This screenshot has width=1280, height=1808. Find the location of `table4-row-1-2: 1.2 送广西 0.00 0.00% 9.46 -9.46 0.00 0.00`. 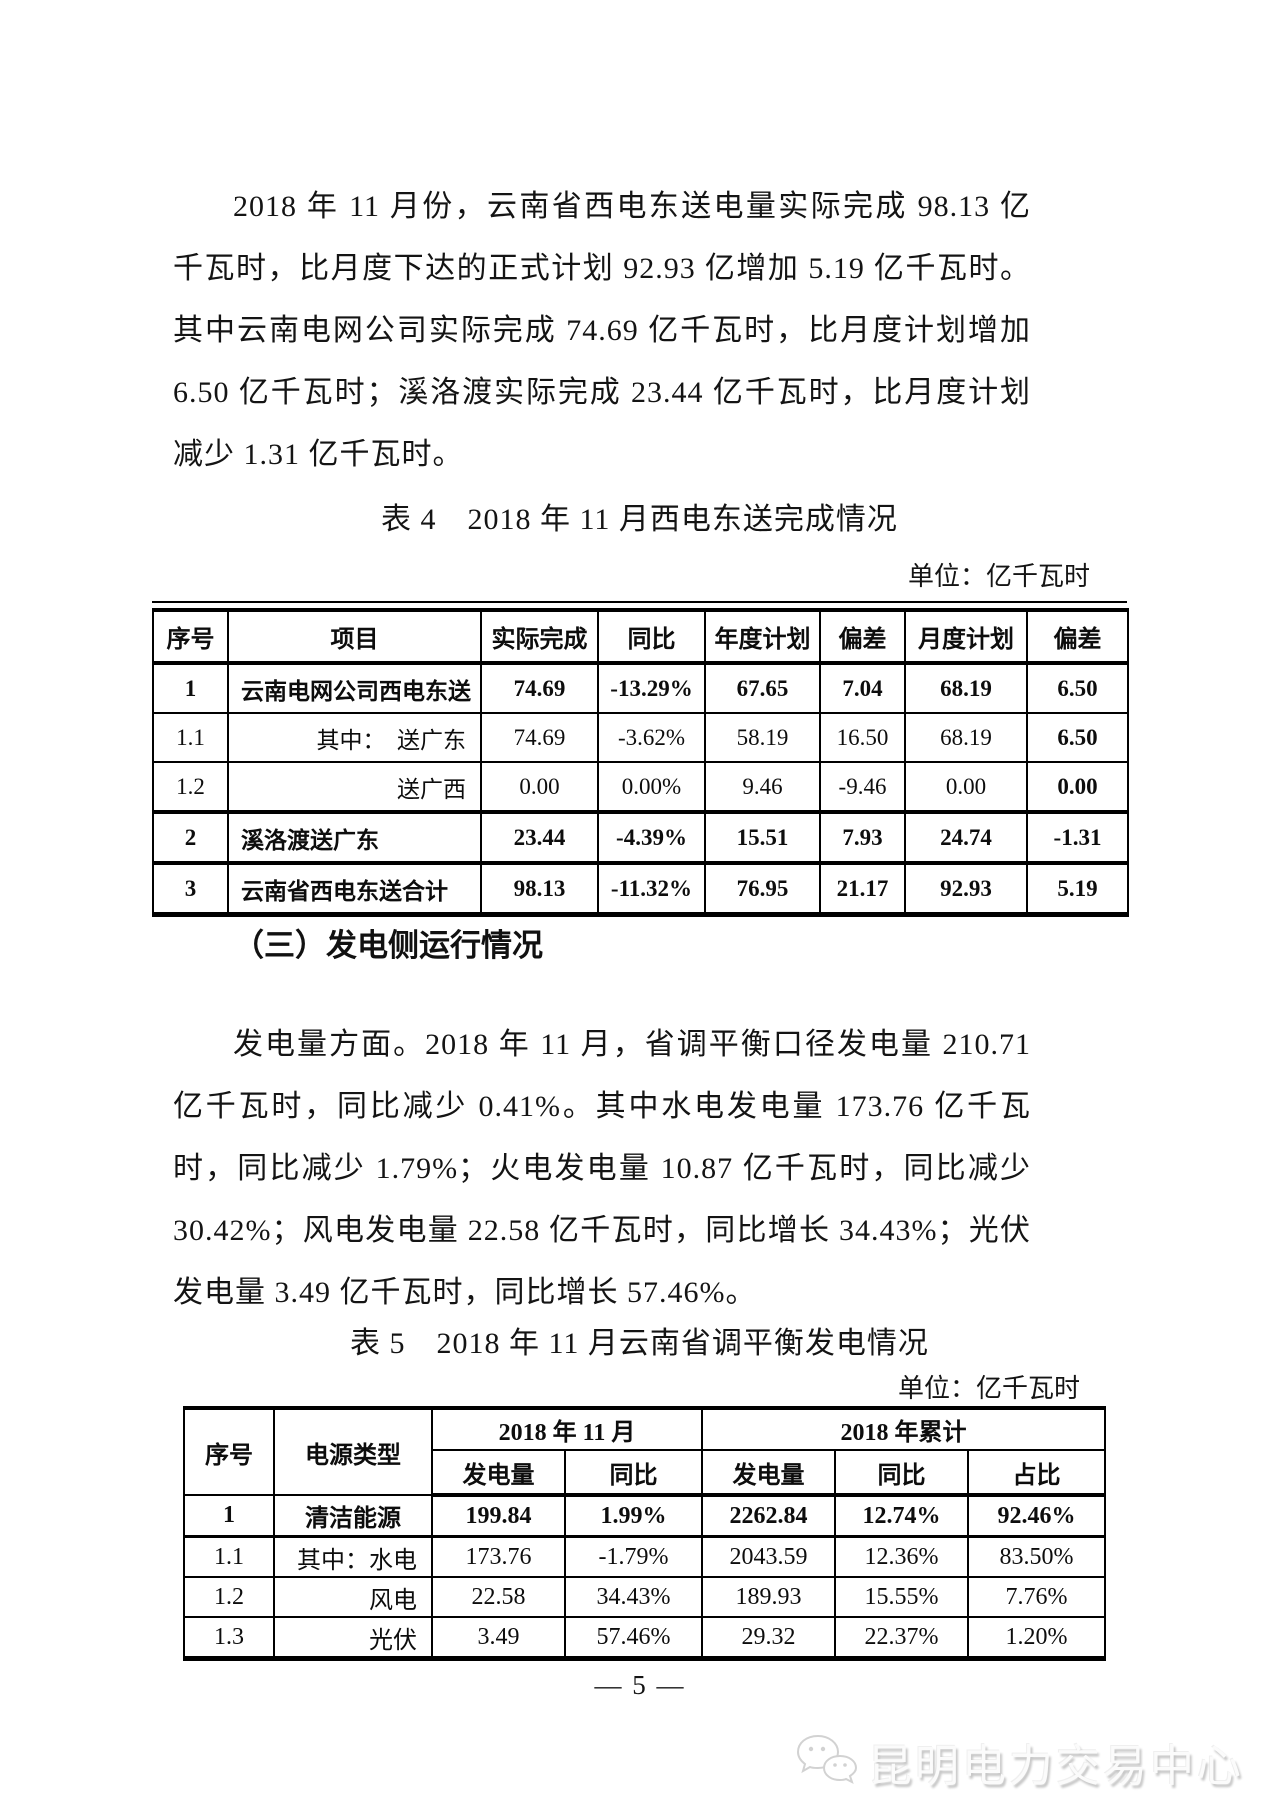

table4-row-1-2: 1.2 送广西 0.00 0.00% 9.46 -9.46 0.00 0.00 is located at coordinates (640, 788).